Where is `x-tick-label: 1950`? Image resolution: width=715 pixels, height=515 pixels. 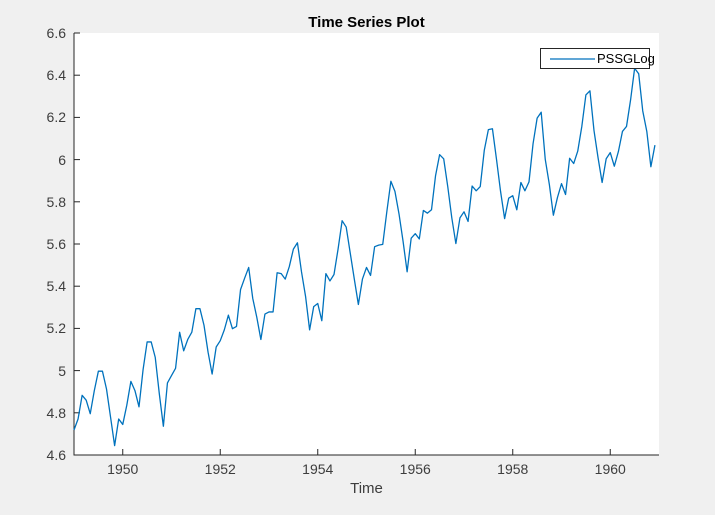
x-tick-label: 1950 is located at coordinates (123, 469).